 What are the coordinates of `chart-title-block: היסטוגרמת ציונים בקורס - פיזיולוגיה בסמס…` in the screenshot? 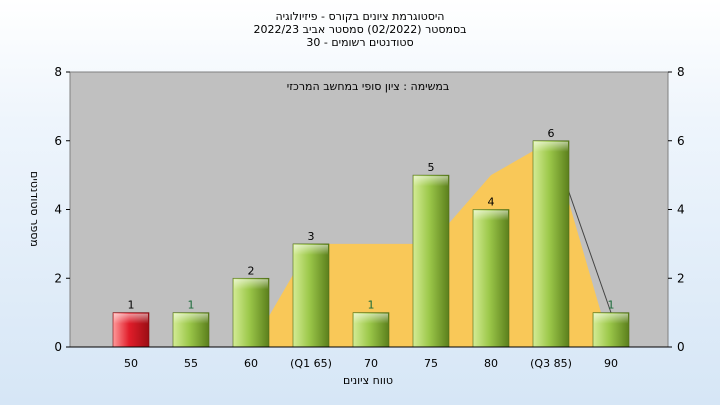 It's located at (360, 29).